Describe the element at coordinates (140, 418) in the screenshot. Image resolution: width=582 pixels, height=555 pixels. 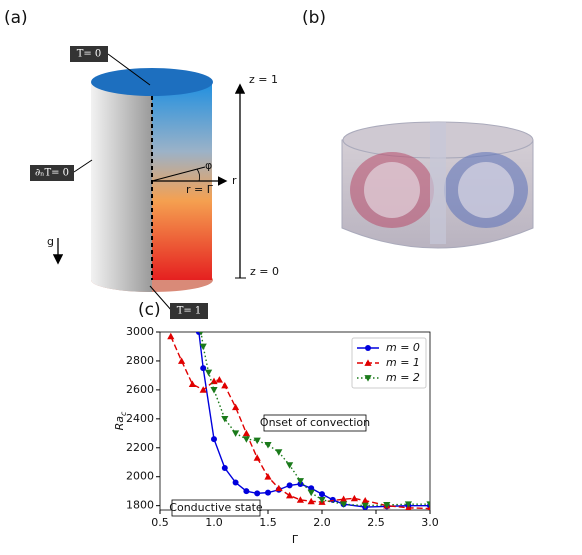
I see `y-tick-label: 2400` at that location.